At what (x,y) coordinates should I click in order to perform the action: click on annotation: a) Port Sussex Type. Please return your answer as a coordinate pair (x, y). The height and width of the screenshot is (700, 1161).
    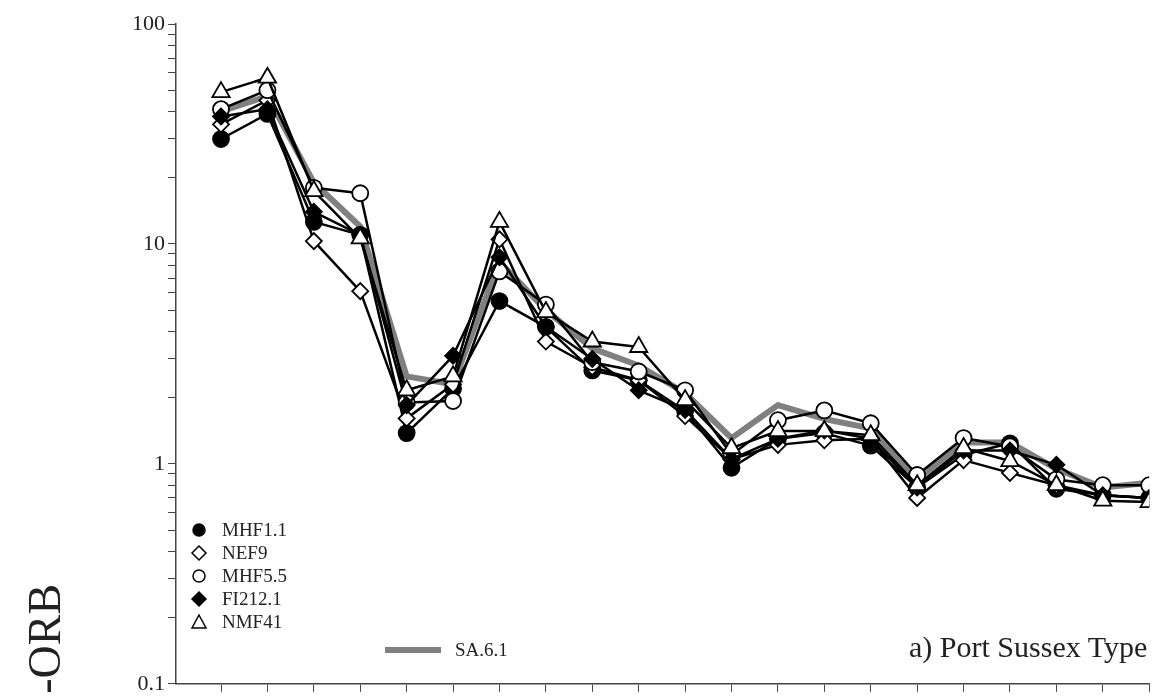
    Looking at the image, I should click on (1028, 646).